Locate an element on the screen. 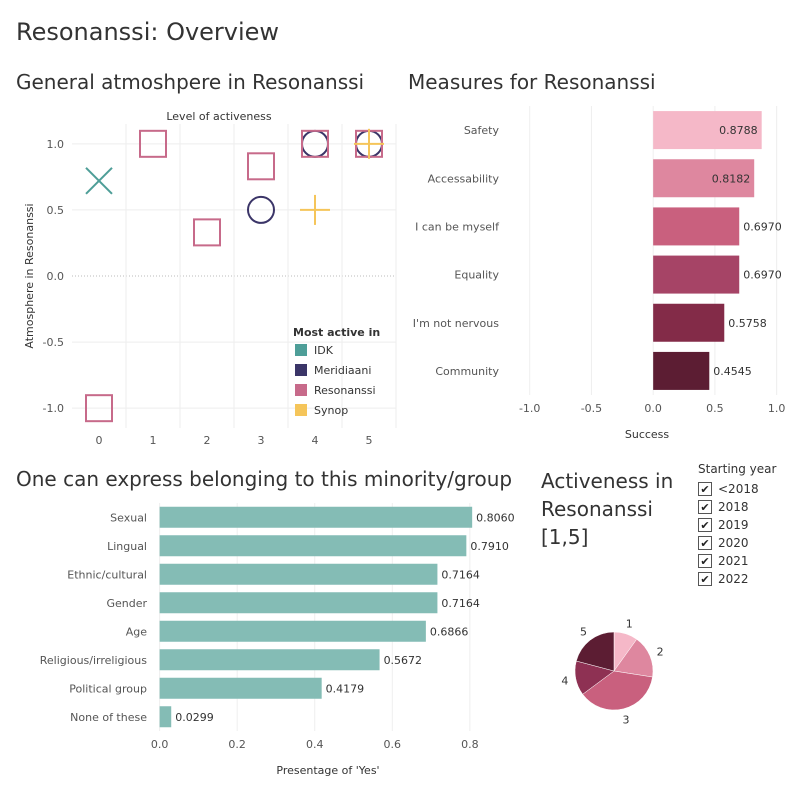  x-tick-label: 0.6 is located at coordinates (393, 744).